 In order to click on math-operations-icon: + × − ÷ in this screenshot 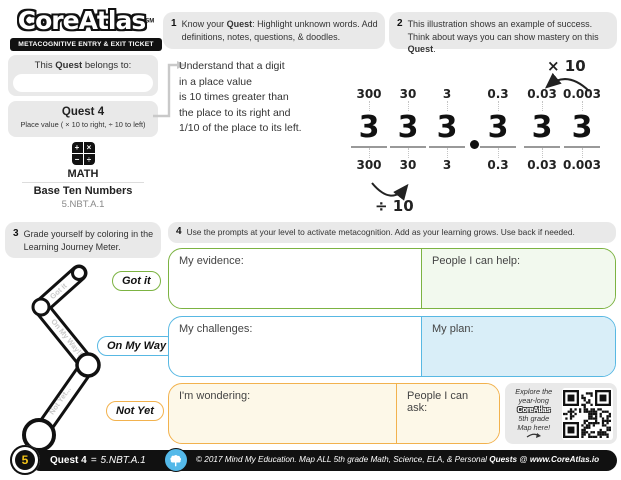, I will do `click(83, 153)`.